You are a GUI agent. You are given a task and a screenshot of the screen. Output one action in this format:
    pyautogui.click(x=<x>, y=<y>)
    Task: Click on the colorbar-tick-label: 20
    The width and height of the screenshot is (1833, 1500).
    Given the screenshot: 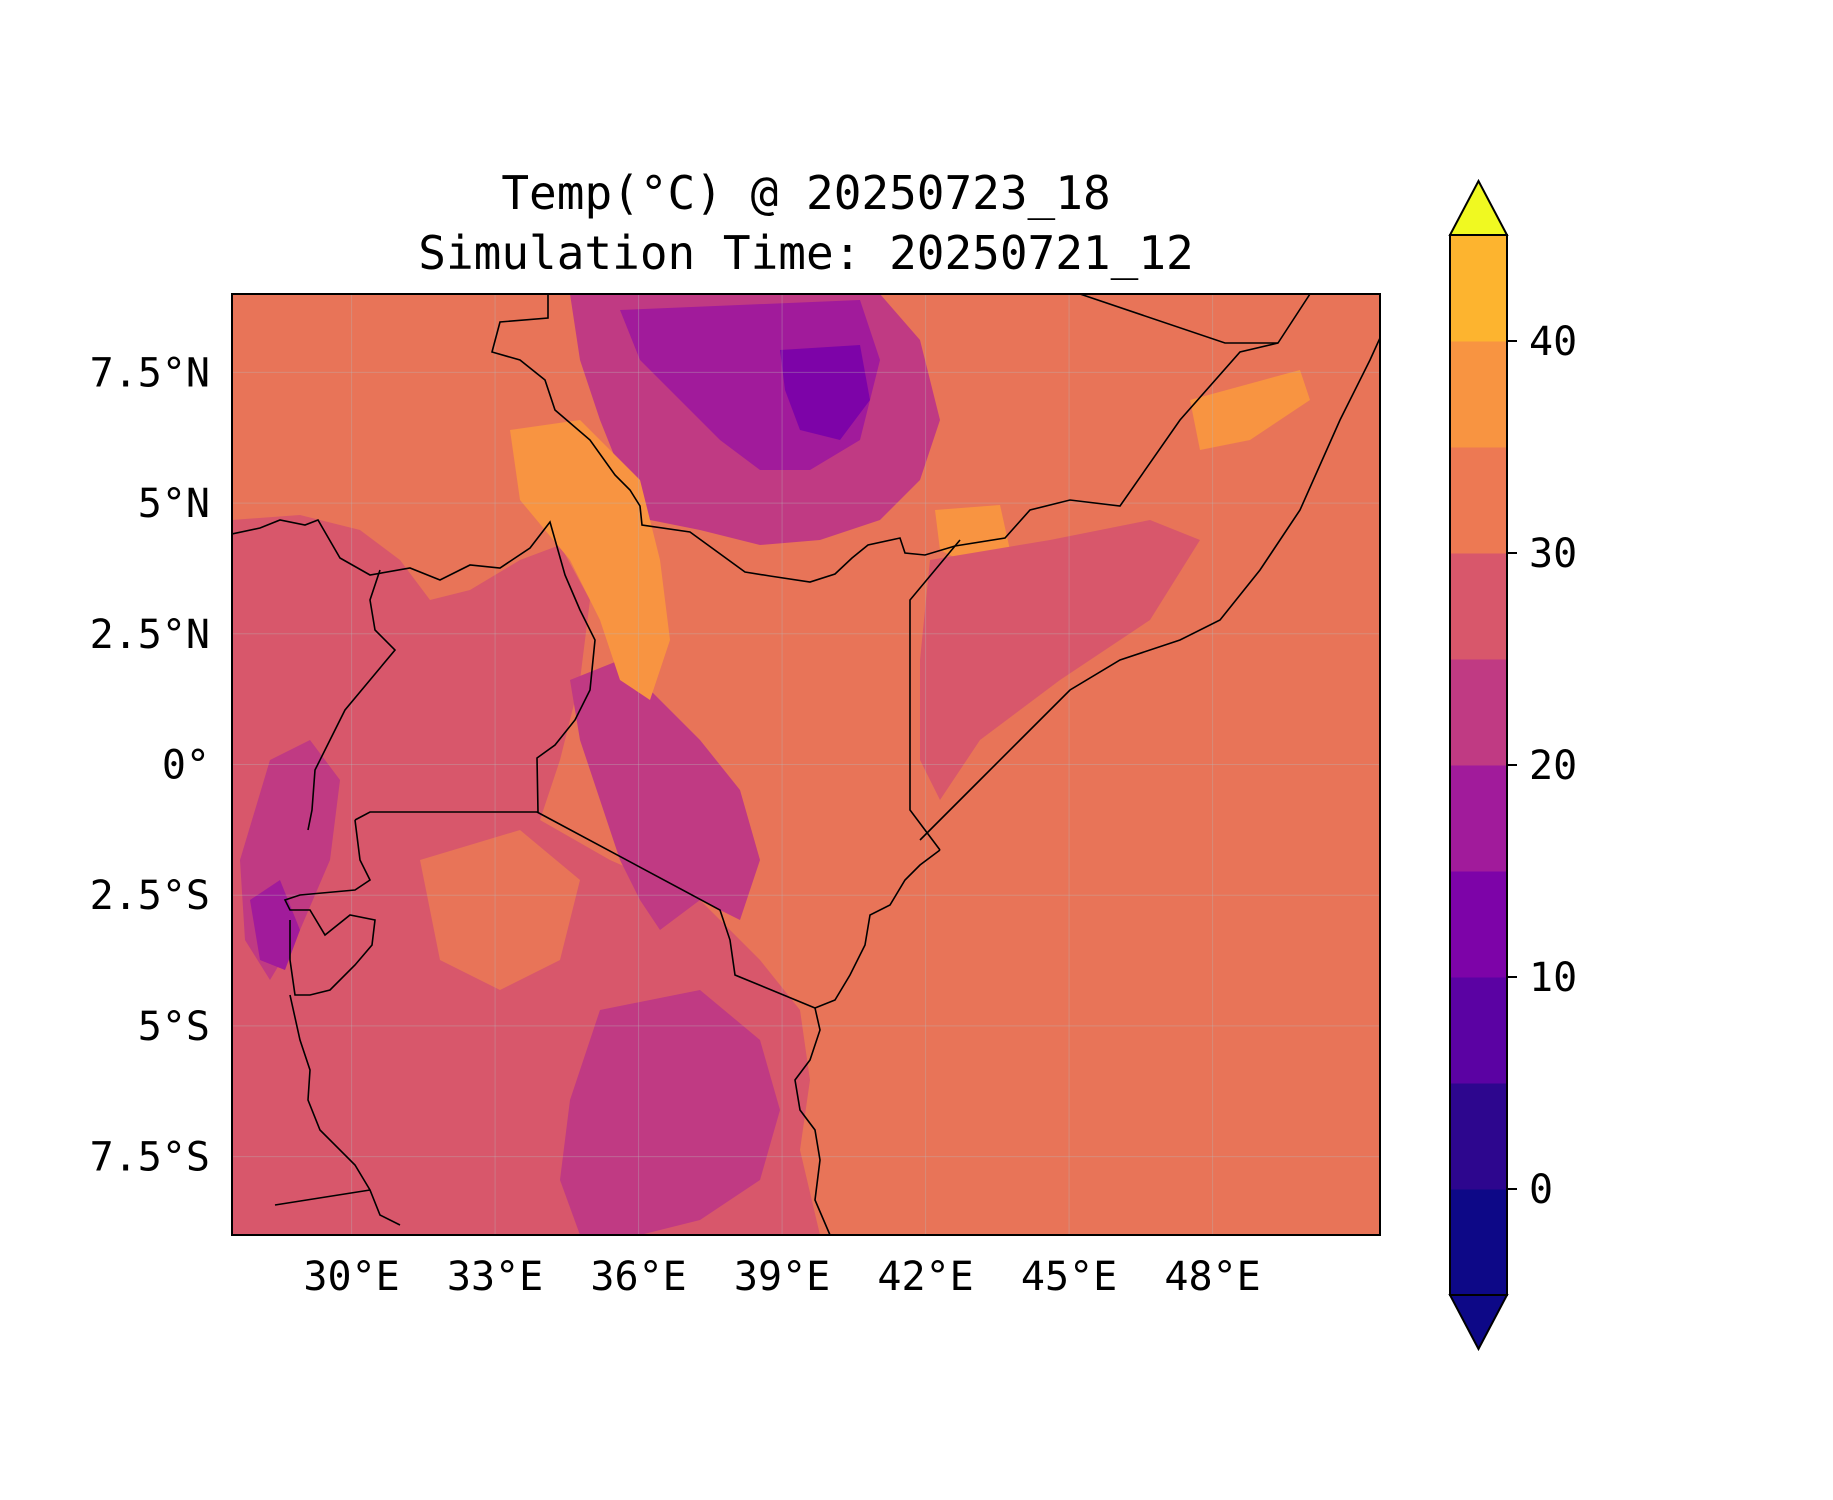 What is the action you would take?
    pyautogui.click(x=1553, y=766)
    